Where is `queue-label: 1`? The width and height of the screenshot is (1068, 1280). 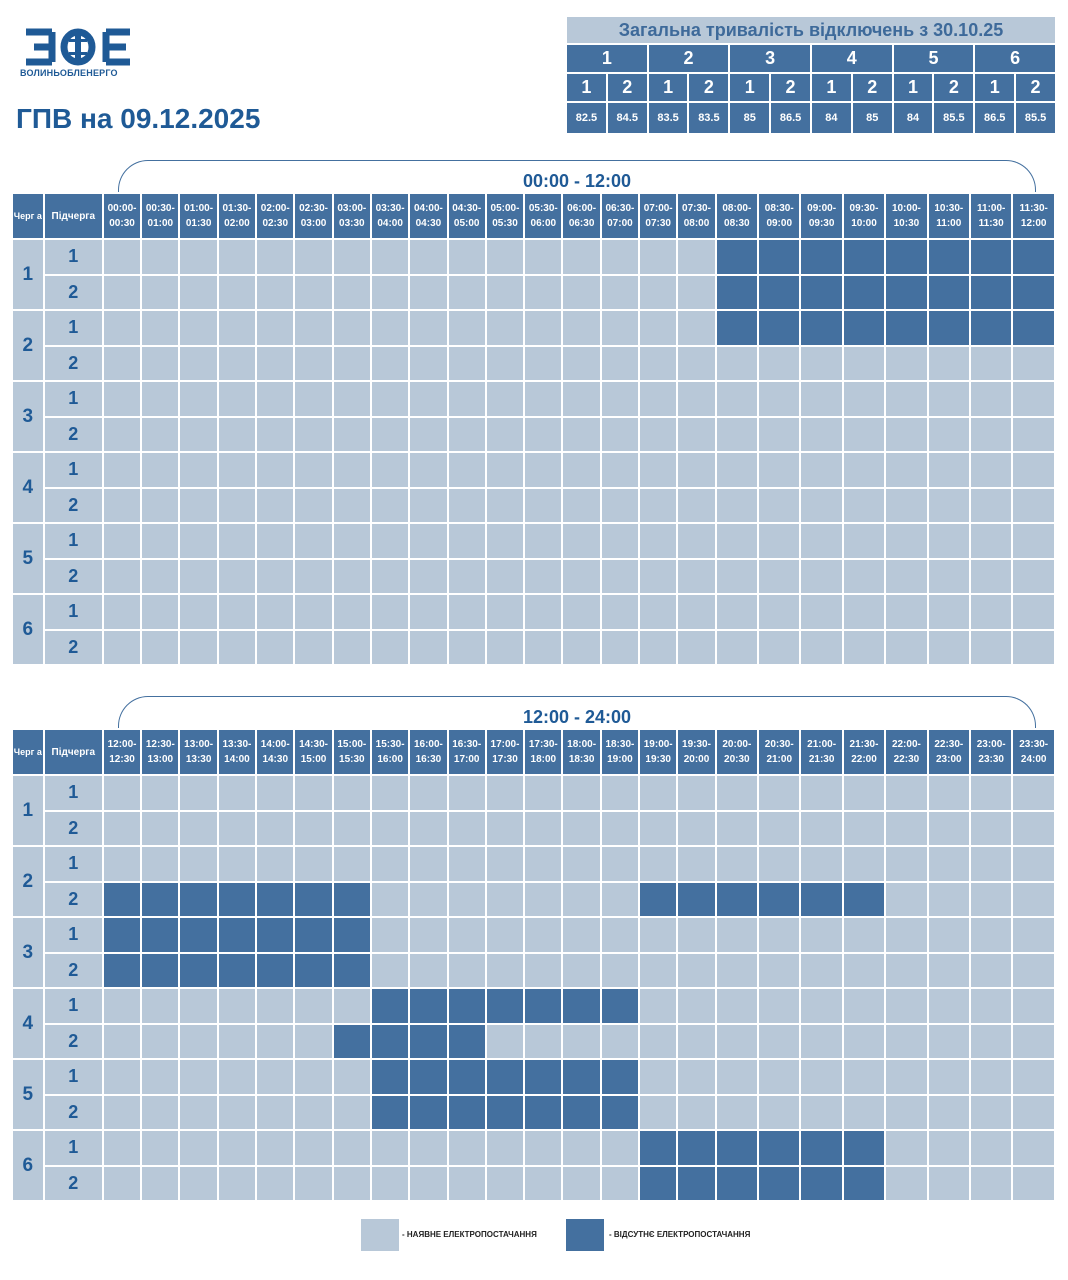 queue-label: 1 is located at coordinates (28, 274).